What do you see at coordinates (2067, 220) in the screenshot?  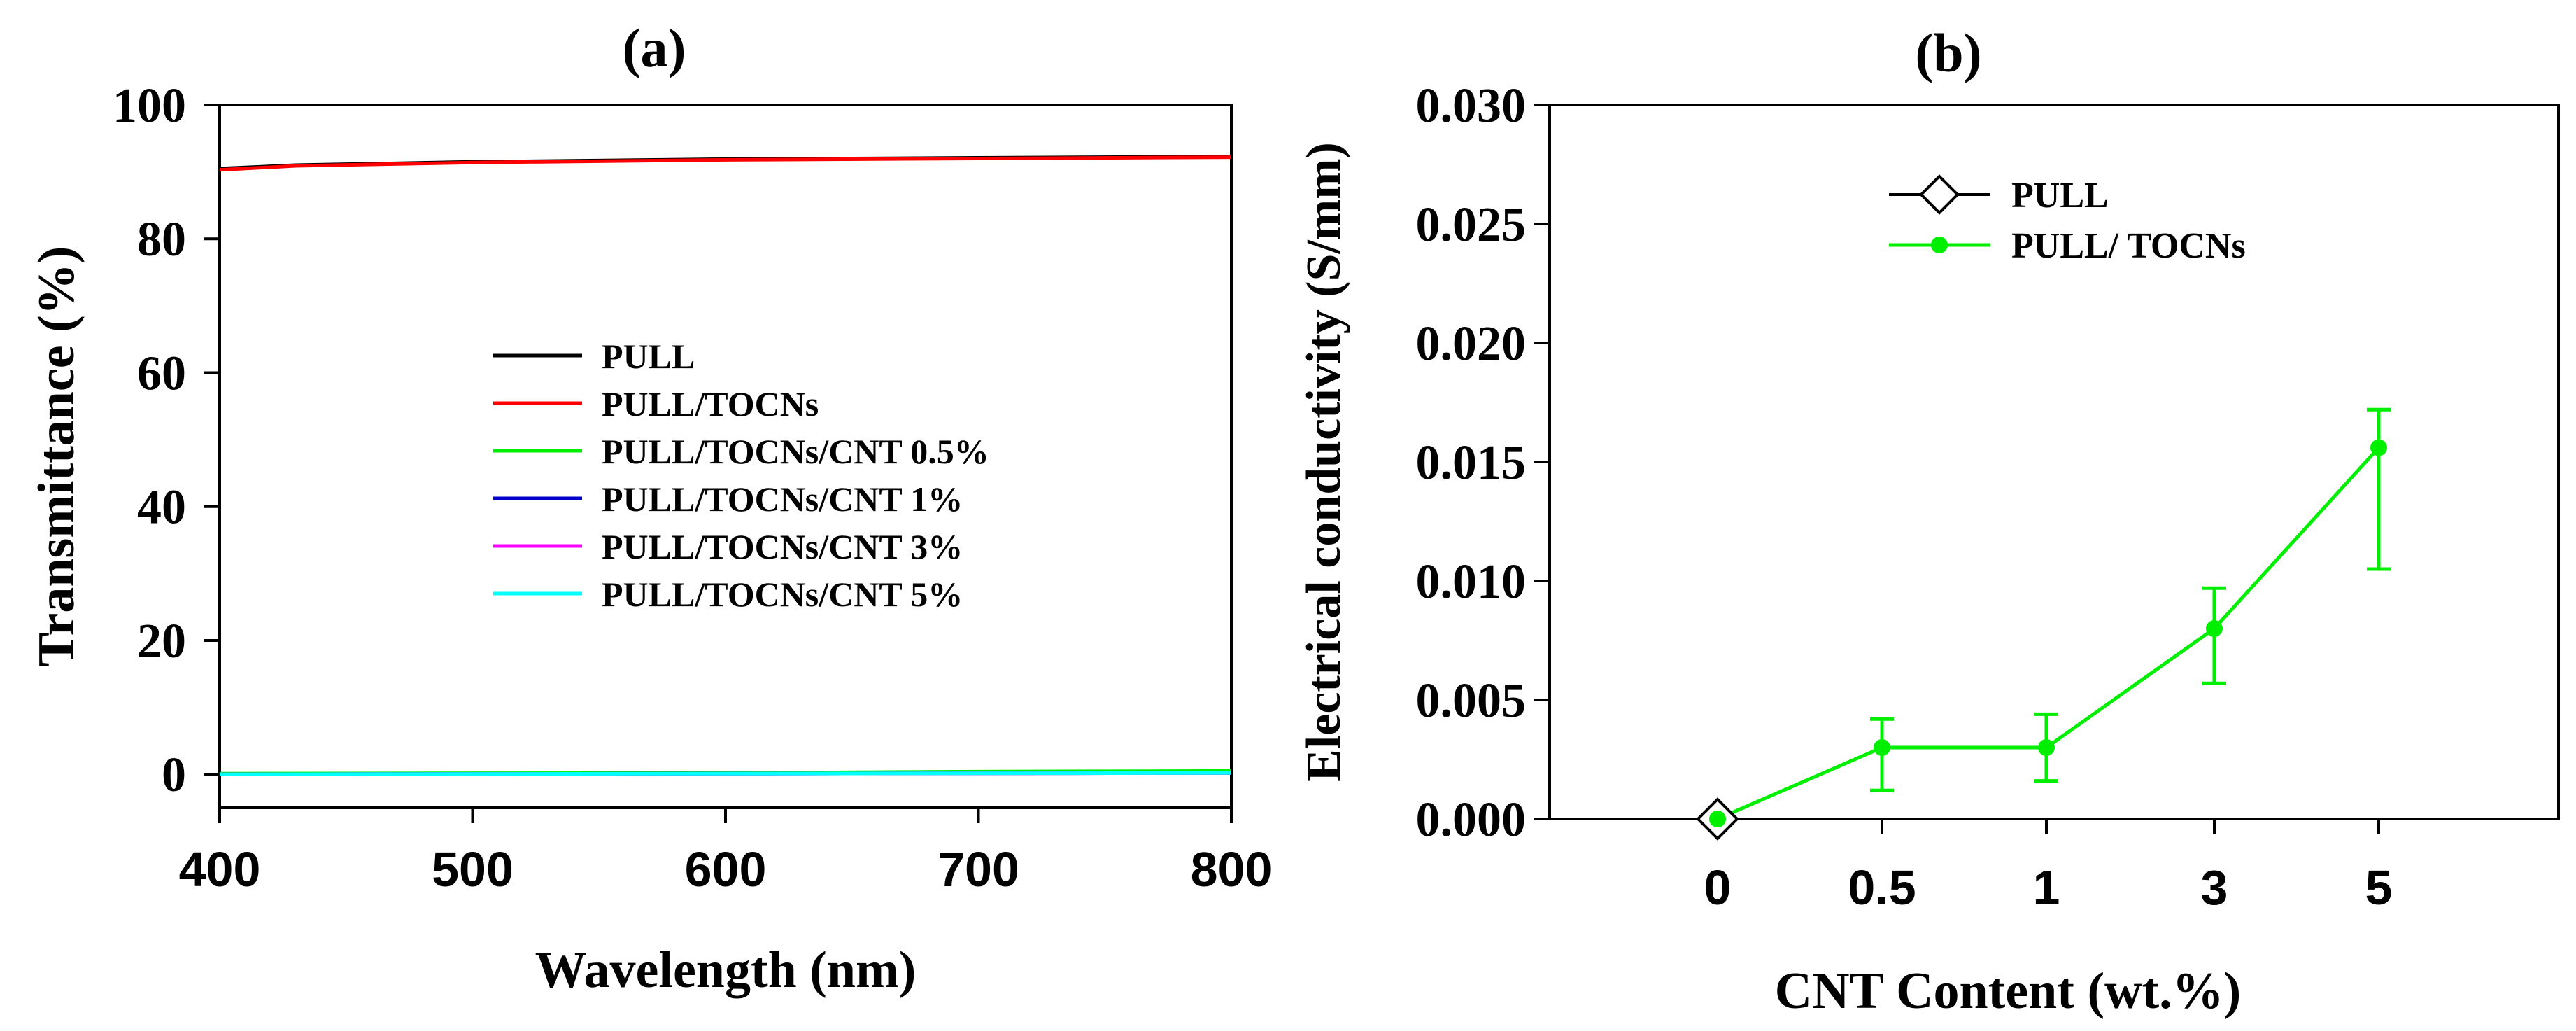 I see `panel-b-legend: PULL PULL/ TOCNs` at bounding box center [2067, 220].